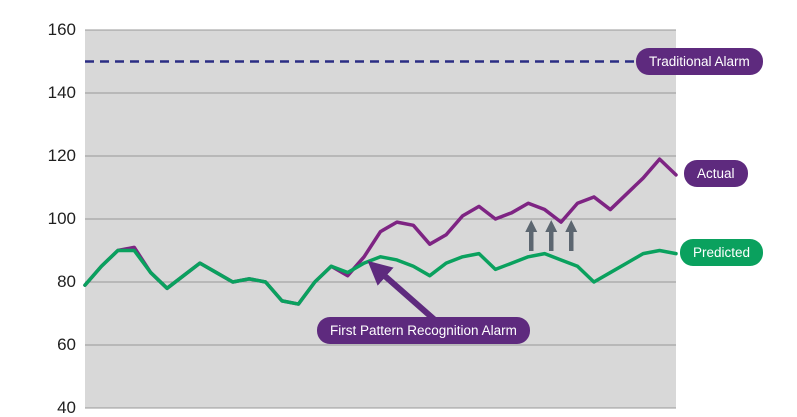 The width and height of the screenshot is (797, 417). What do you see at coordinates (66, 407) in the screenshot?
I see `y-tick-label: 40` at bounding box center [66, 407].